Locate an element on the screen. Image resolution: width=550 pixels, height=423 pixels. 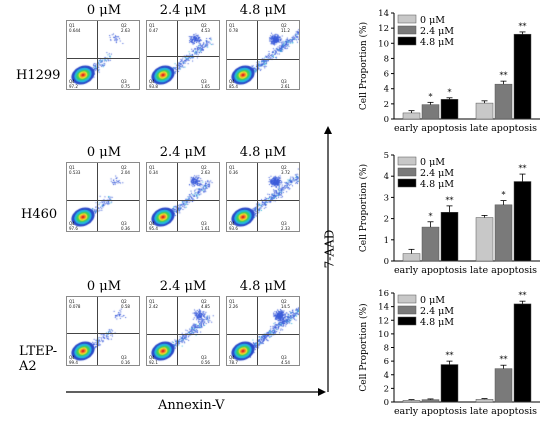
quadrant-label-q4: Q4 78.7 is located at coordinates (233, 360).